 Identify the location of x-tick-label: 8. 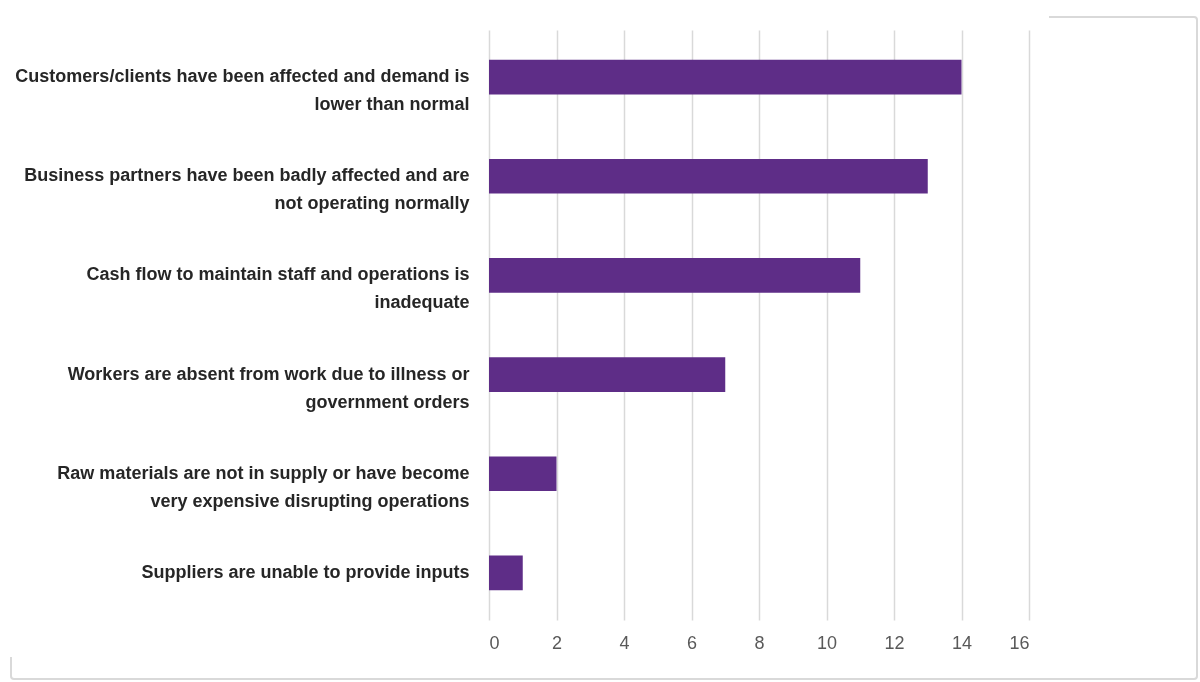
(759, 642).